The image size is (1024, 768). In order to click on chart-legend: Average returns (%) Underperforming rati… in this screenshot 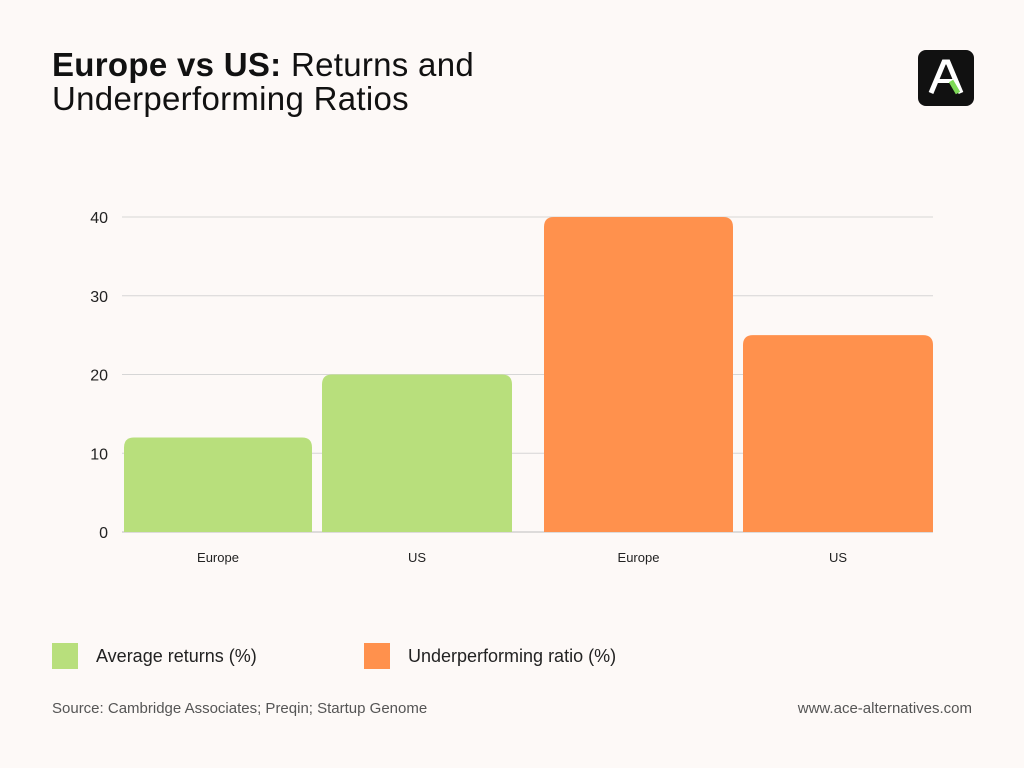, I will do `click(512, 658)`.